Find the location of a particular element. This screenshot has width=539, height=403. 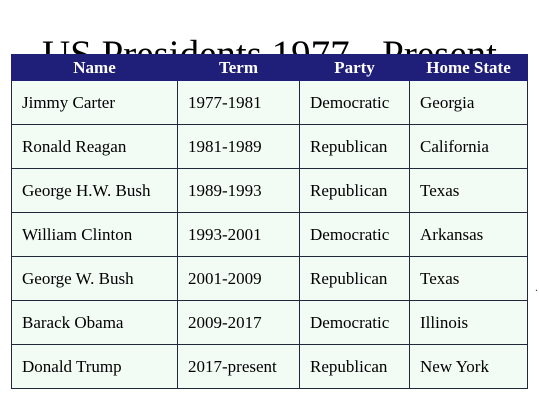

cell-term: 1981-1989 is located at coordinates (238, 146).